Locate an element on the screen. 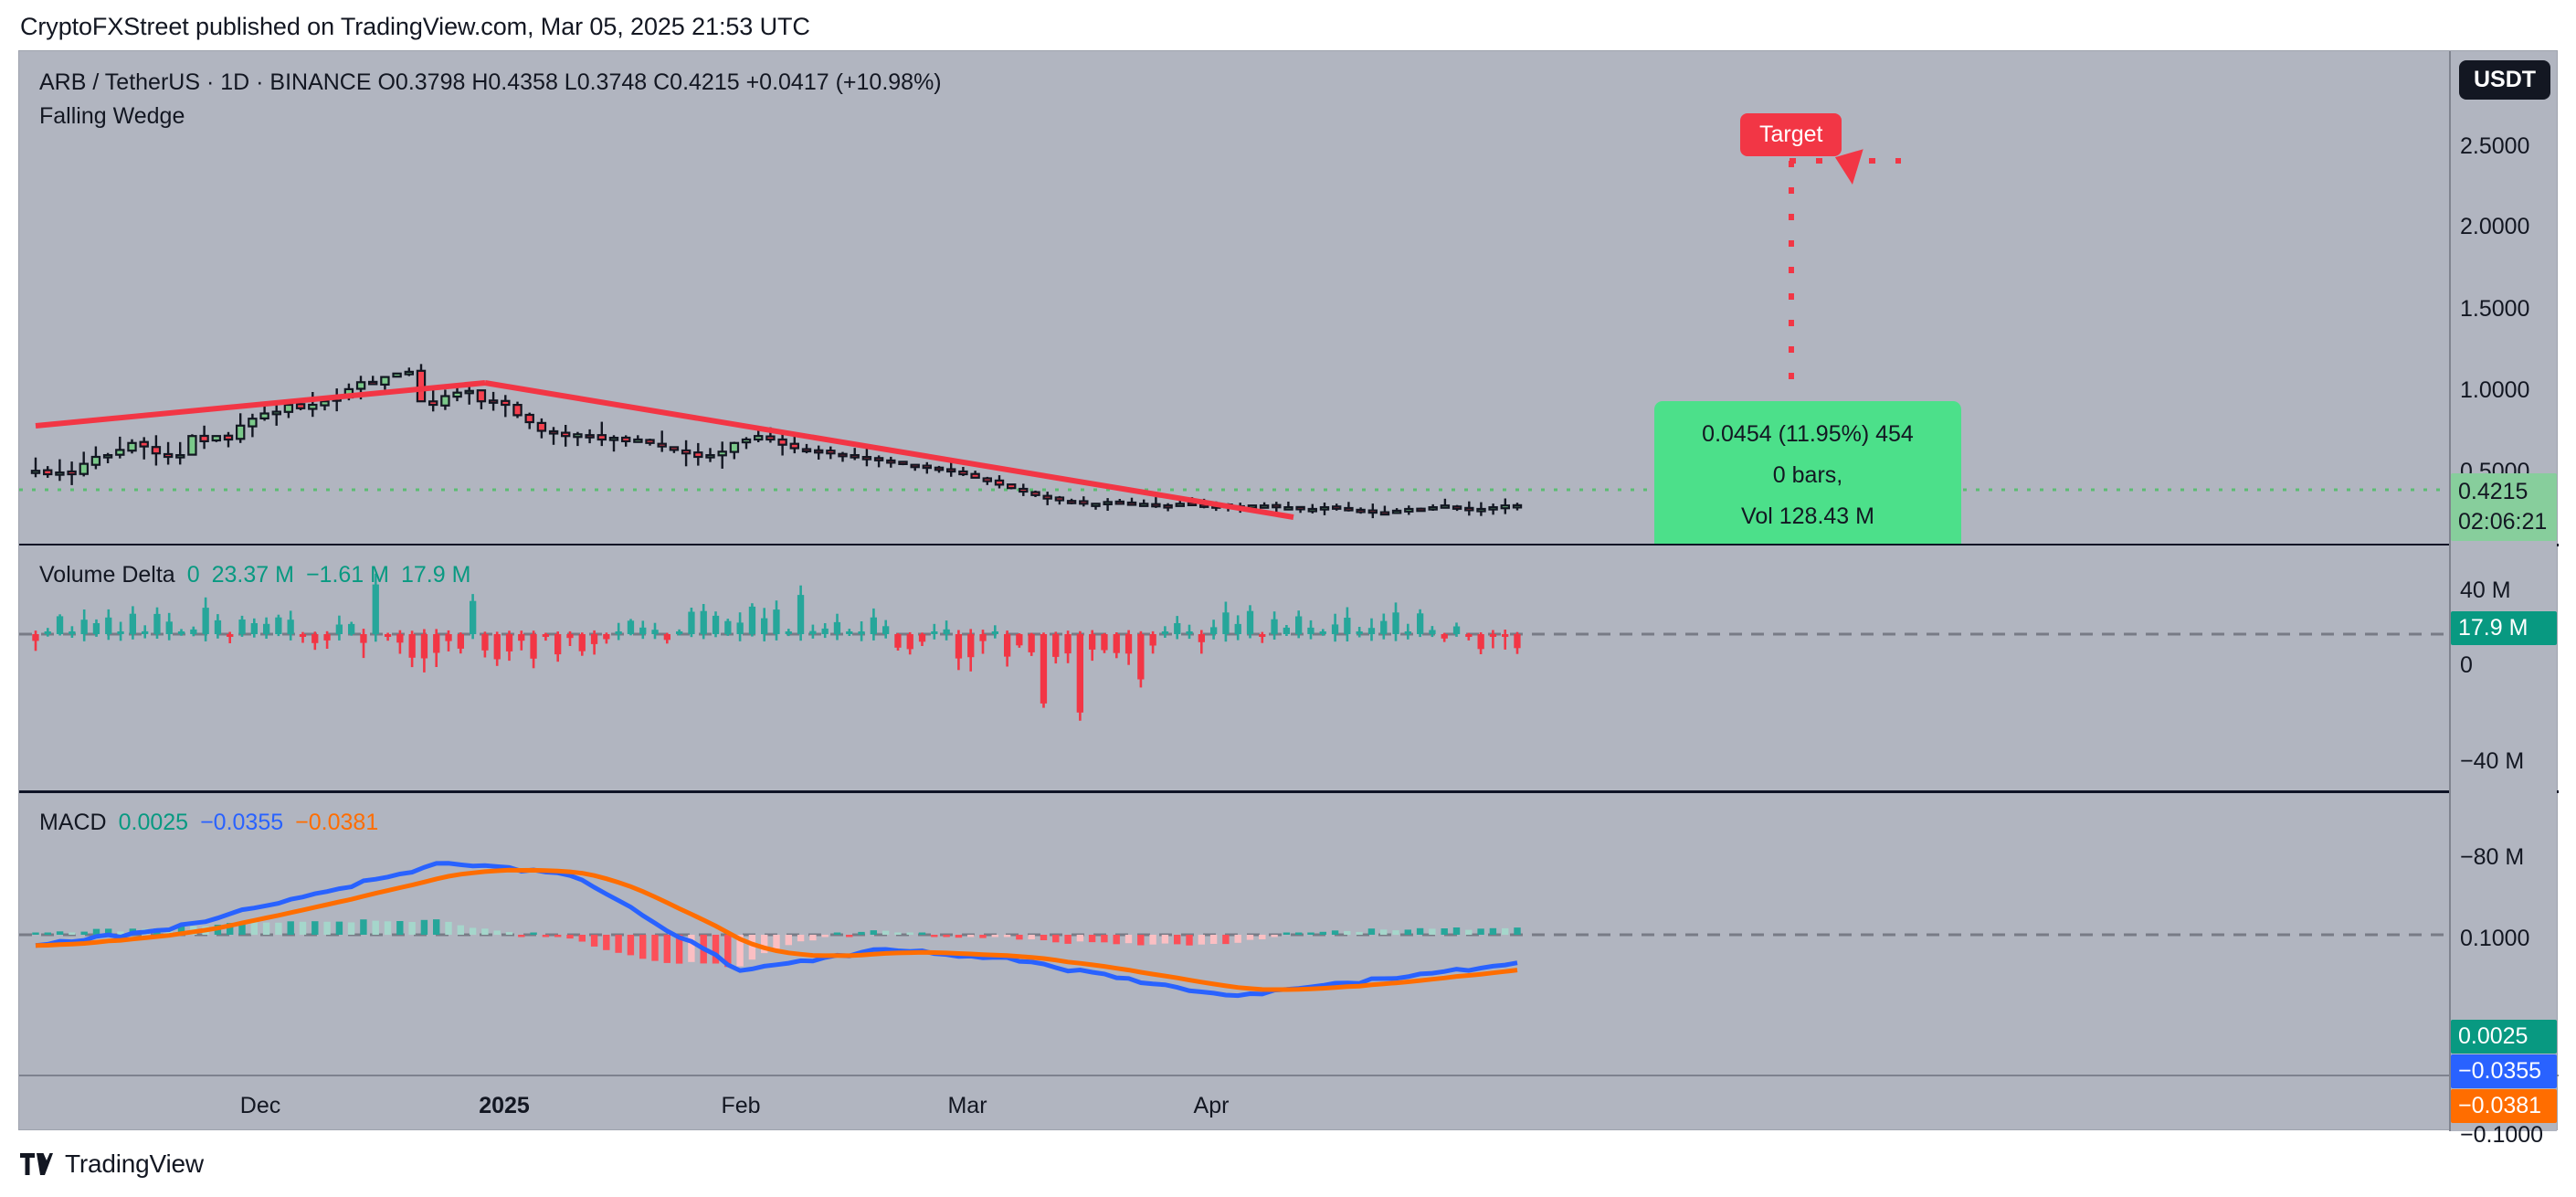 This screenshot has height=1197, width=2576. current-price-tag: 0.4215 02:06:21 is located at coordinates (2504, 507).